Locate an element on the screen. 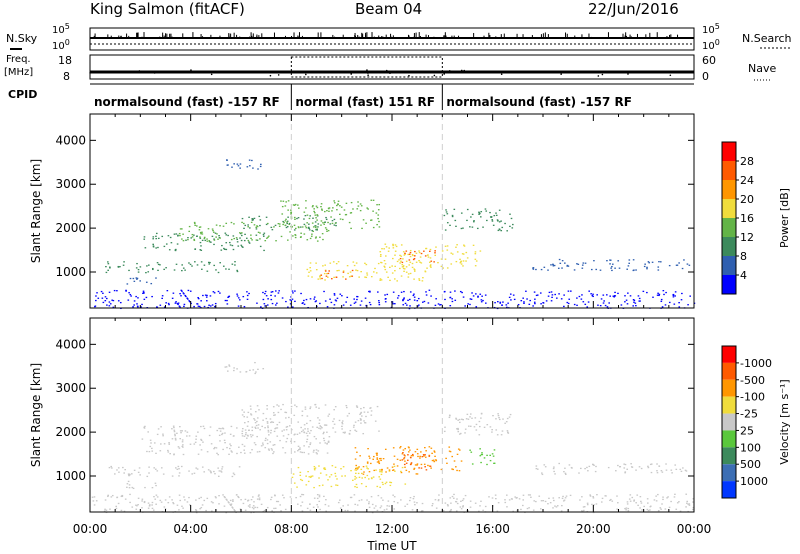 The image size is (800, 554). nave-mark is located at coordinates (139, 71).